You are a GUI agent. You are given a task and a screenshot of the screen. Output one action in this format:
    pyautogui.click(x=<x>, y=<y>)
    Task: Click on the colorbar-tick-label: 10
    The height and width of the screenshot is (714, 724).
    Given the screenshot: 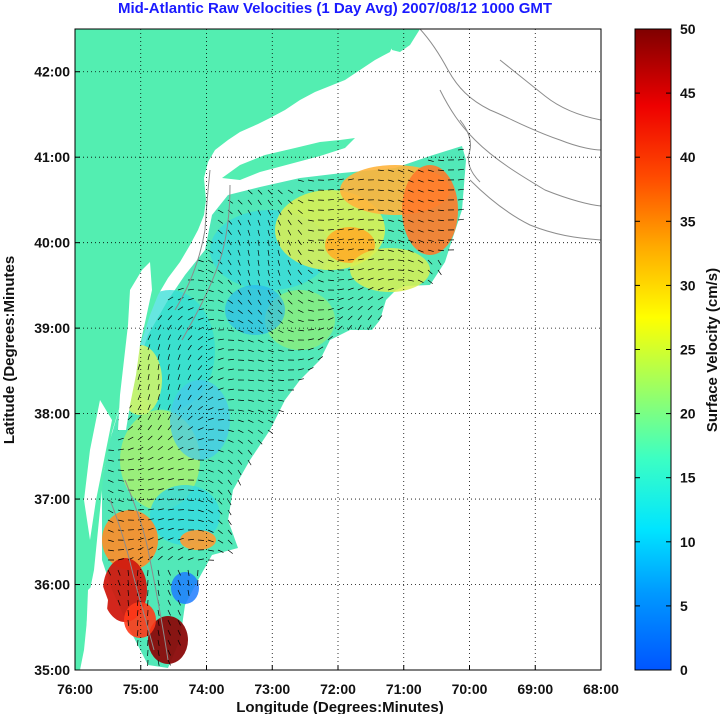 What is the action you would take?
    pyautogui.click(x=688, y=542)
    